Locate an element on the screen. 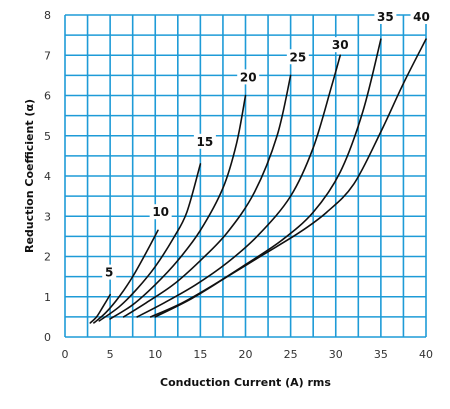  curve-label-30: 30 is located at coordinates (340, 45).